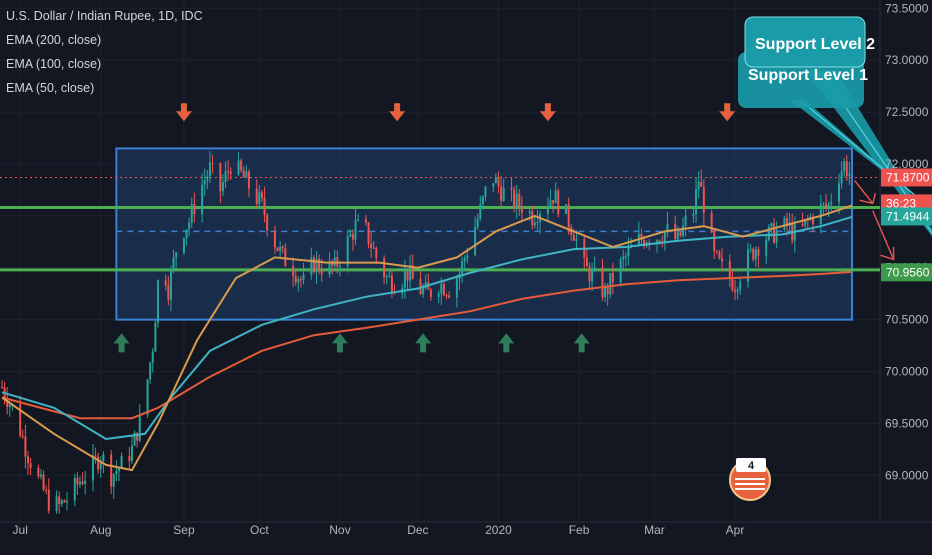 This screenshot has width=932, height=555. What do you see at coordinates (815, 44) in the screenshot?
I see `callout-support-2: Support Level 2` at bounding box center [815, 44].